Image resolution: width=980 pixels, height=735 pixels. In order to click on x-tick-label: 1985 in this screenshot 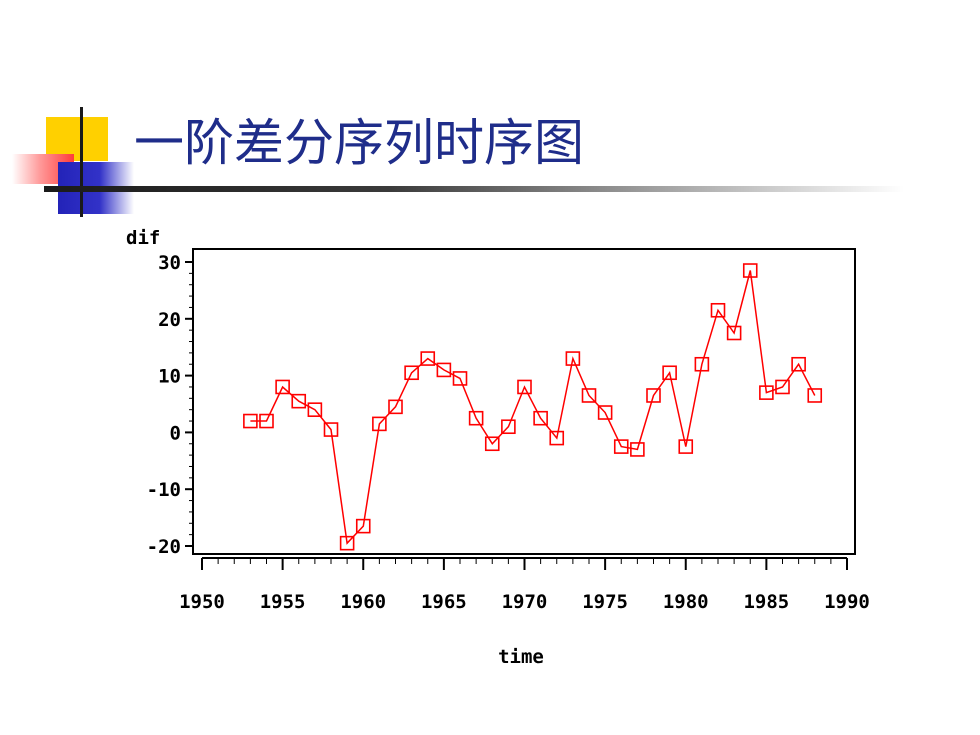, I will do `click(766, 602)`.